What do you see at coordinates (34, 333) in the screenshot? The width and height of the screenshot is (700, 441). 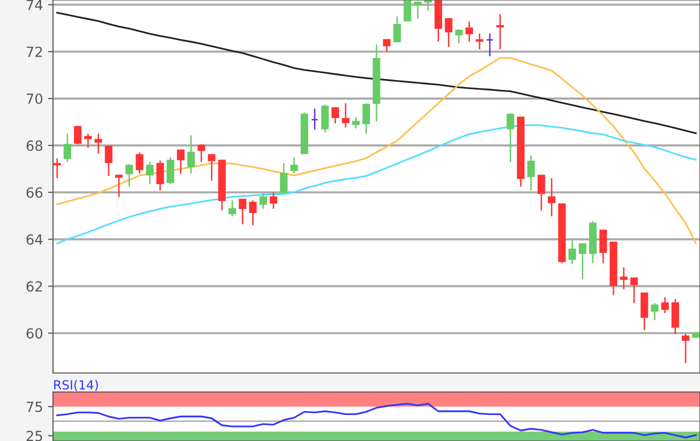 I see `y-tick-label: 60` at bounding box center [34, 333].